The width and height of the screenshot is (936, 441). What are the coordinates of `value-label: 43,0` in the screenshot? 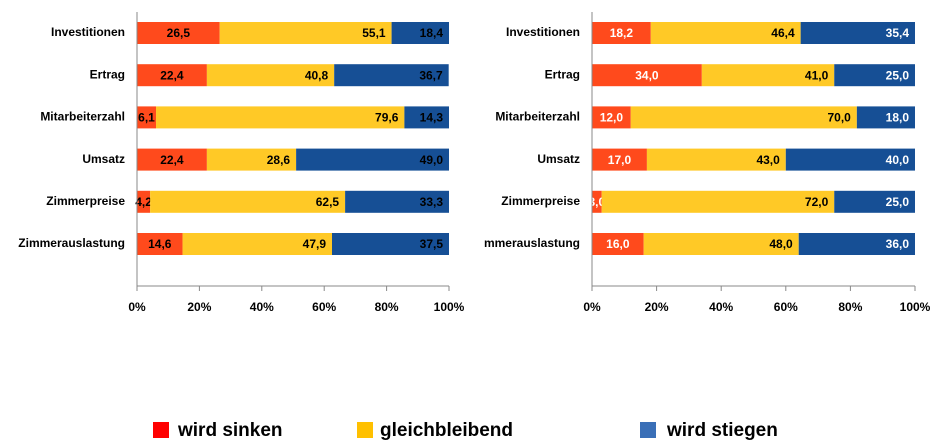 It's located at (768, 160).